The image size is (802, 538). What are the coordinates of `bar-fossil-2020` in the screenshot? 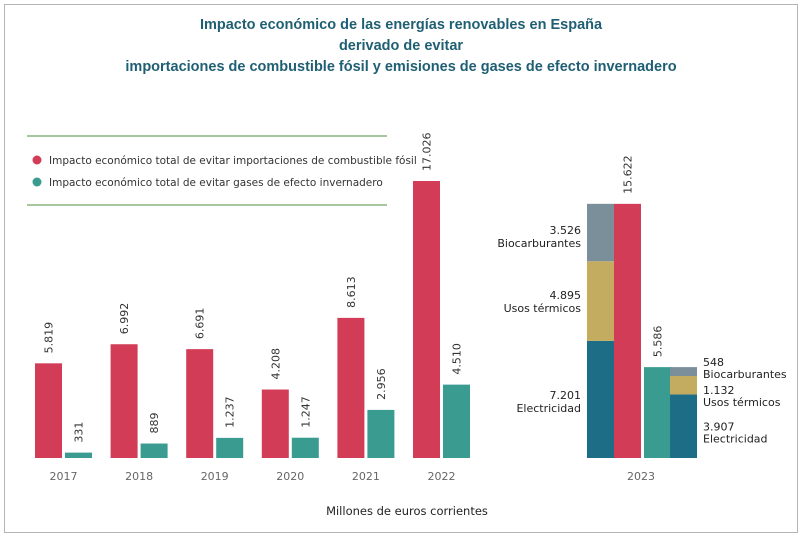 It's located at (275, 423).